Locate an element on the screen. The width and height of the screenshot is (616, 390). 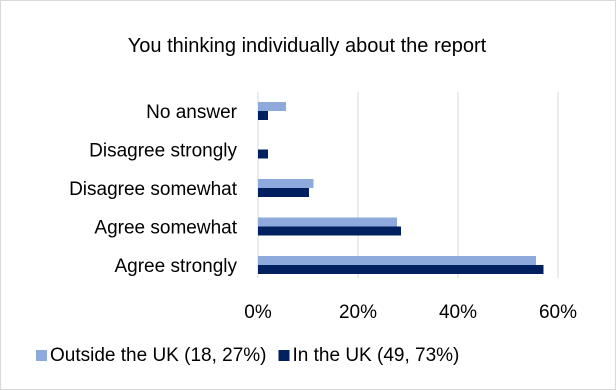
category-label: Disagree somewhat is located at coordinates (153, 189).